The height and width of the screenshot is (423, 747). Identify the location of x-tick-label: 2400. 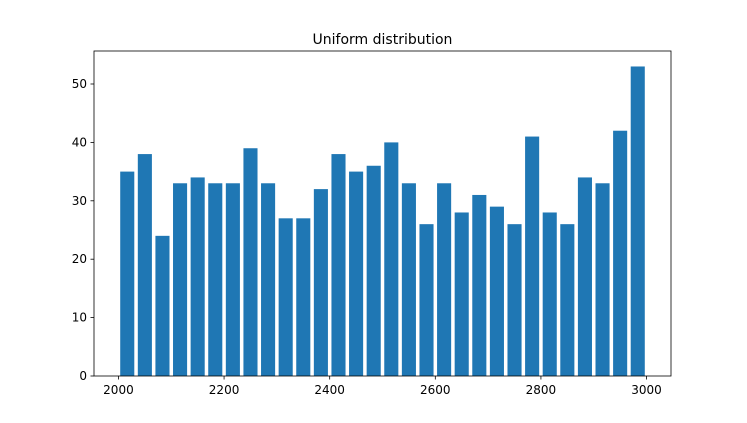
(329, 390).